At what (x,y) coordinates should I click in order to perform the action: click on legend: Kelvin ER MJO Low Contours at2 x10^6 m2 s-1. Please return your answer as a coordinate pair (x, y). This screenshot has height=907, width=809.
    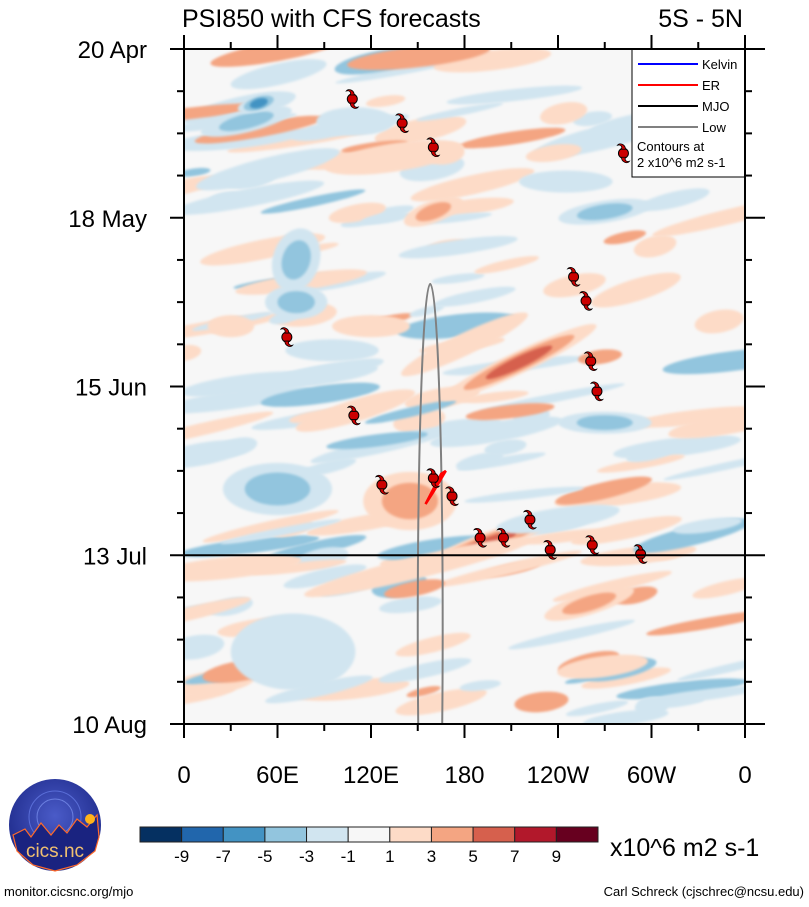
    Looking at the image, I should click on (688, 113).